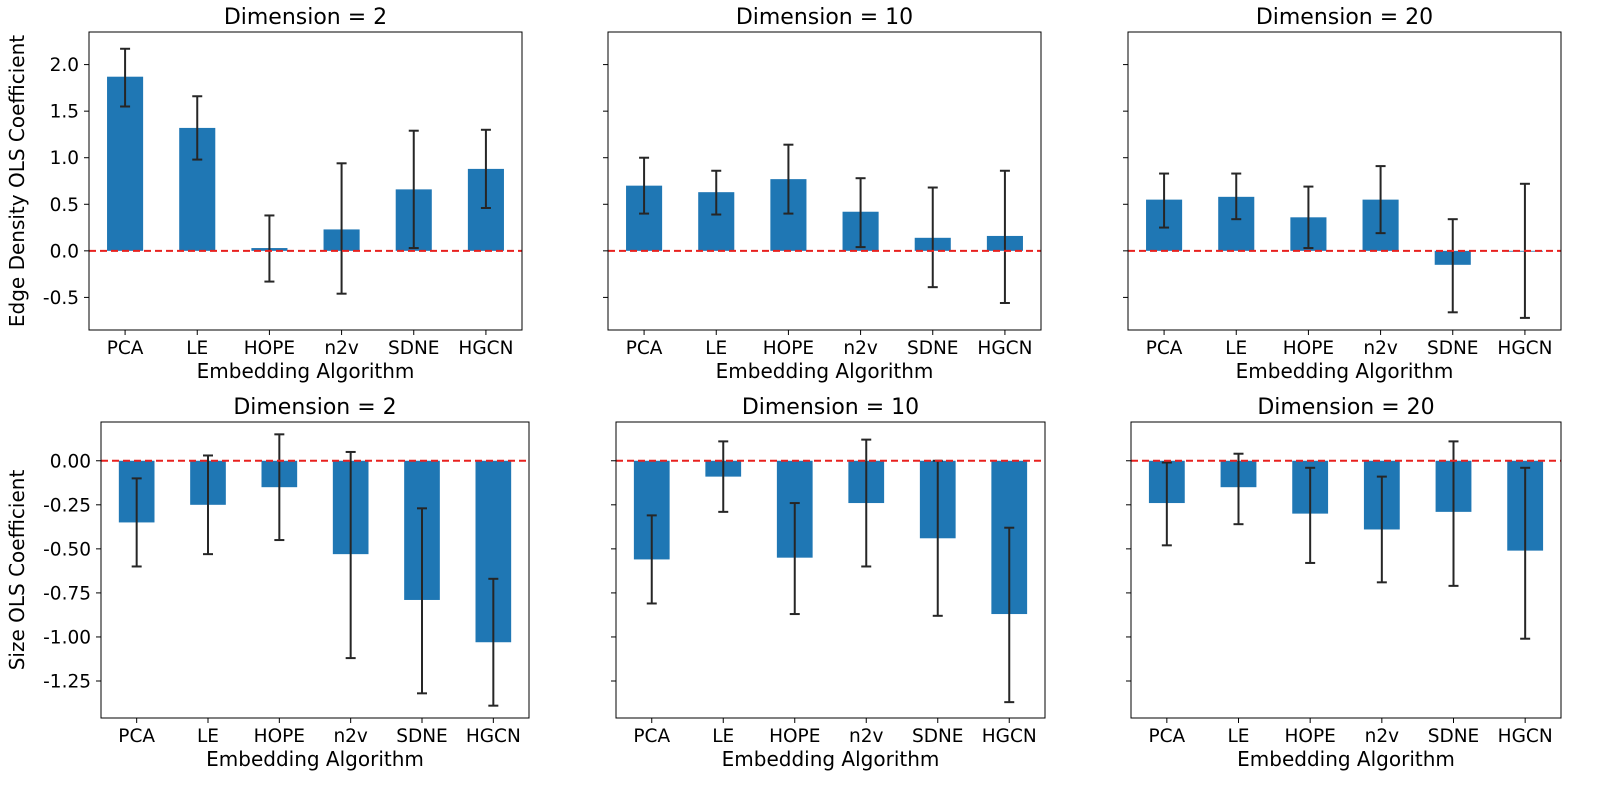 Image resolution: width=1600 pixels, height=797 pixels. I want to click on y-tick-label: -1.00, so click(67, 637).